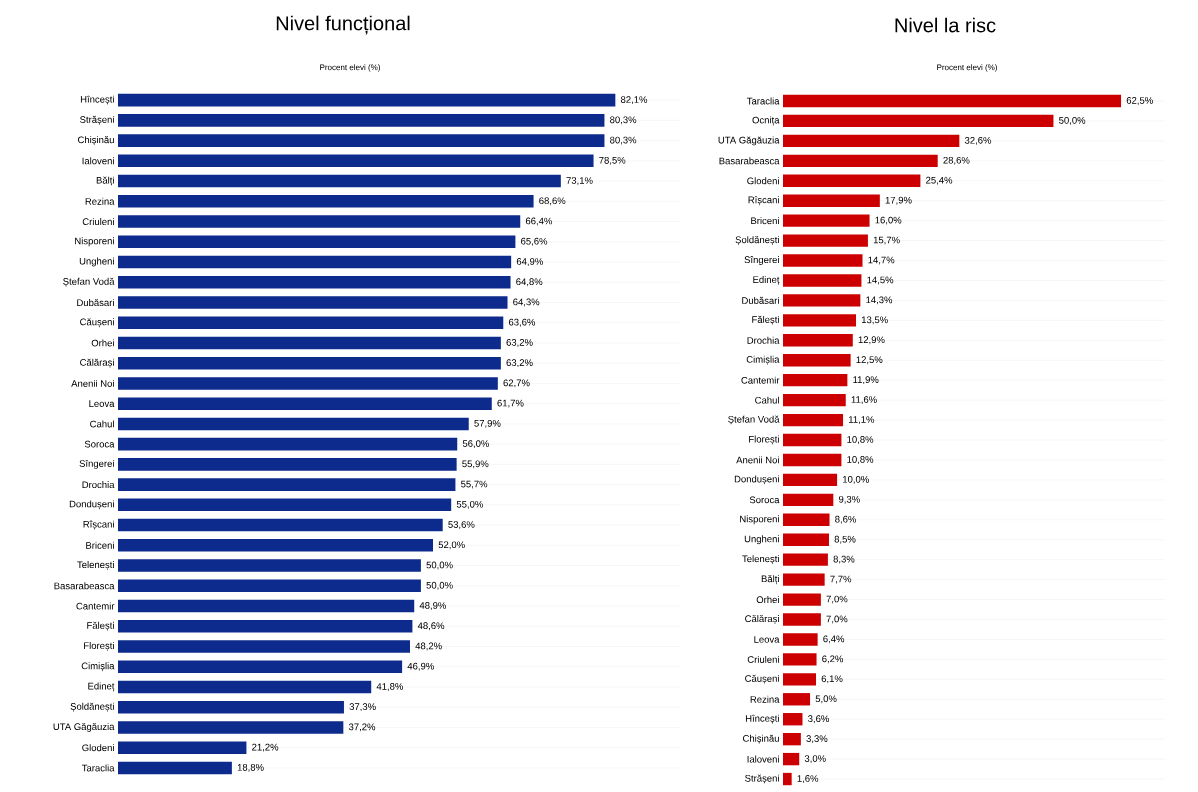  Describe the element at coordinates (845, 539) in the screenshot. I see `data-label: 8,5%` at that location.